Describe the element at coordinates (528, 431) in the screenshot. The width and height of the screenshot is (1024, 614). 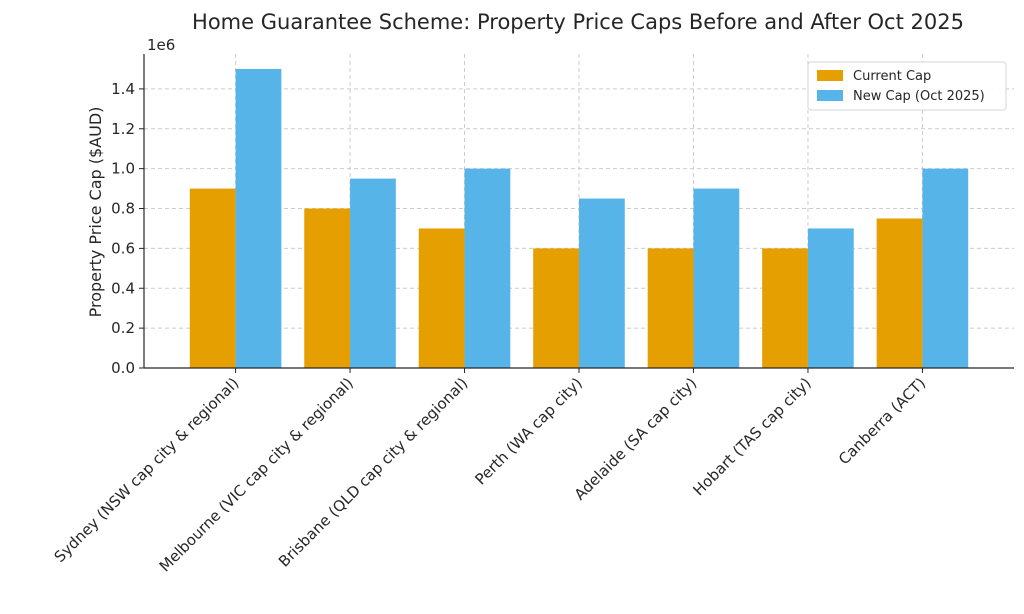
I see `x-tick-label: Perth (WA cap city)` at that location.